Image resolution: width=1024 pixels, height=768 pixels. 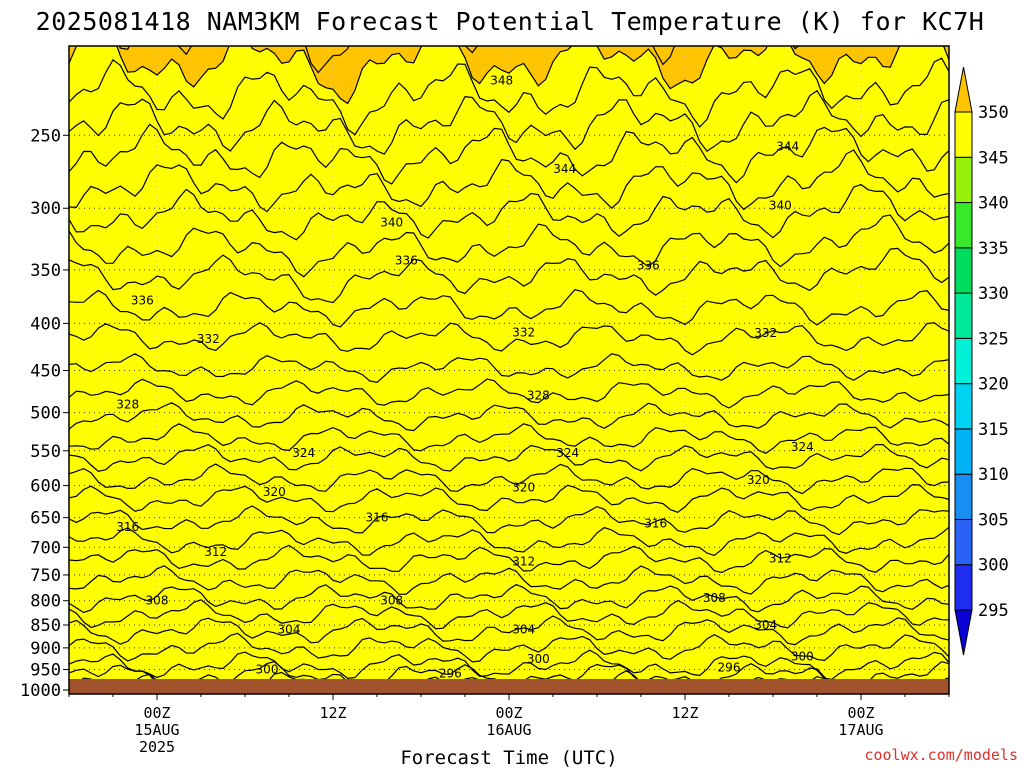 I want to click on y-tick-label: 650, so click(x=45, y=519).